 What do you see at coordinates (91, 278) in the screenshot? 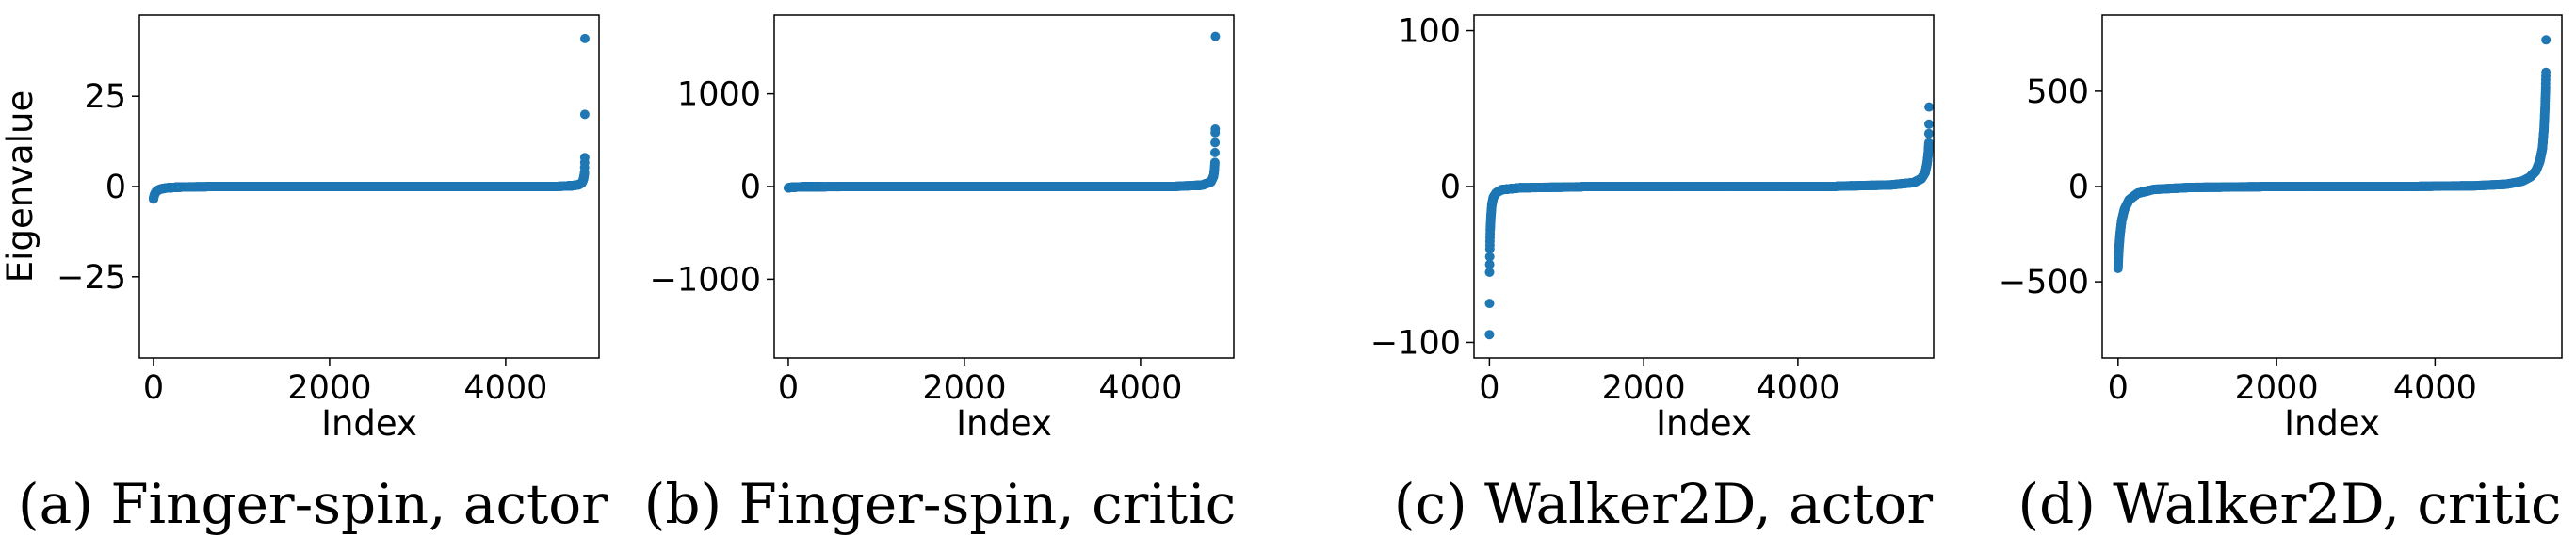
I see `y-tick-label: −25` at bounding box center [91, 278].